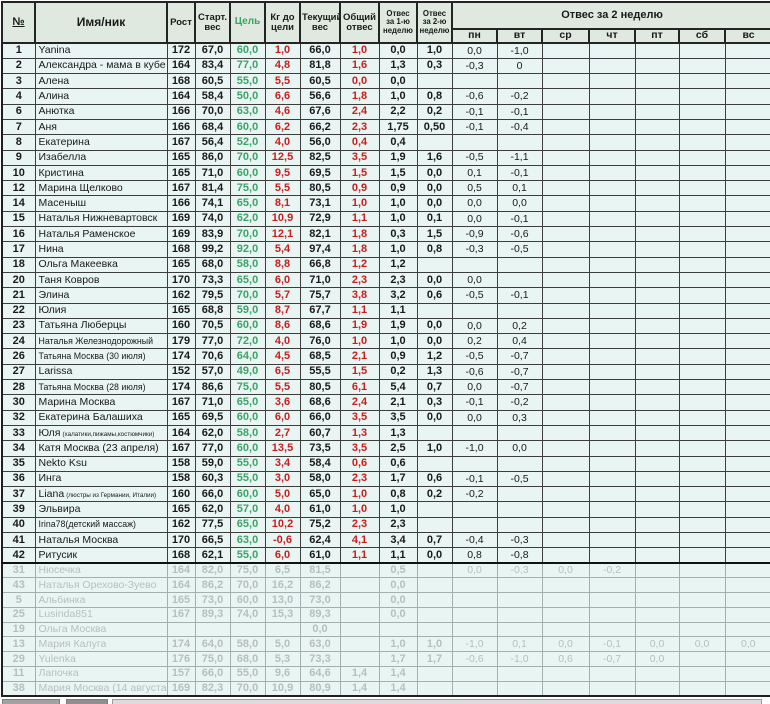 Image resolution: width=770 pixels, height=704 pixels. What do you see at coordinates (359, 326) in the screenshot?
I see `cell-total-loss: 1,9` at bounding box center [359, 326].